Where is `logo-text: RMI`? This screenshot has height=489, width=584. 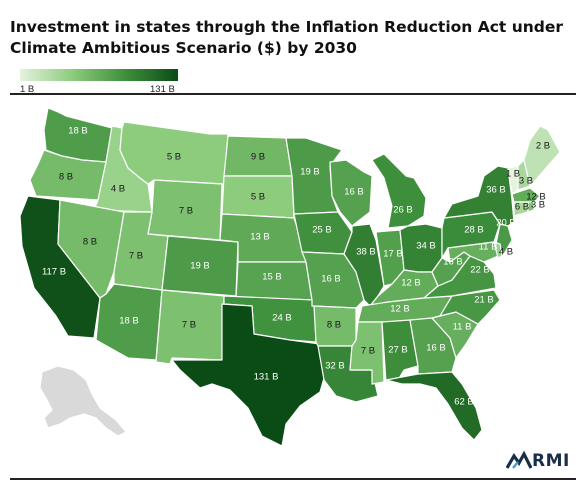
logo-text: RMI is located at coordinates (551, 461).